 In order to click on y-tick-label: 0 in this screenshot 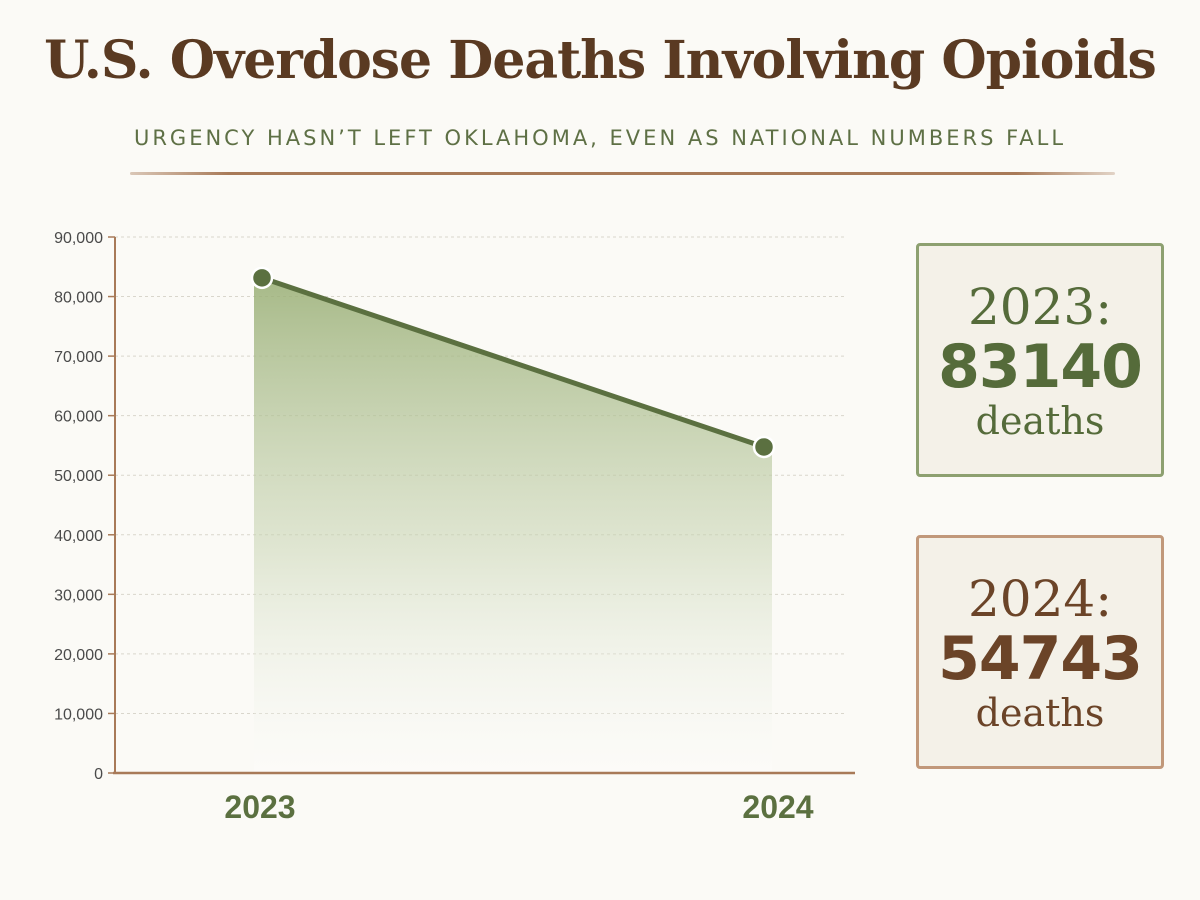, I will do `click(98, 774)`.